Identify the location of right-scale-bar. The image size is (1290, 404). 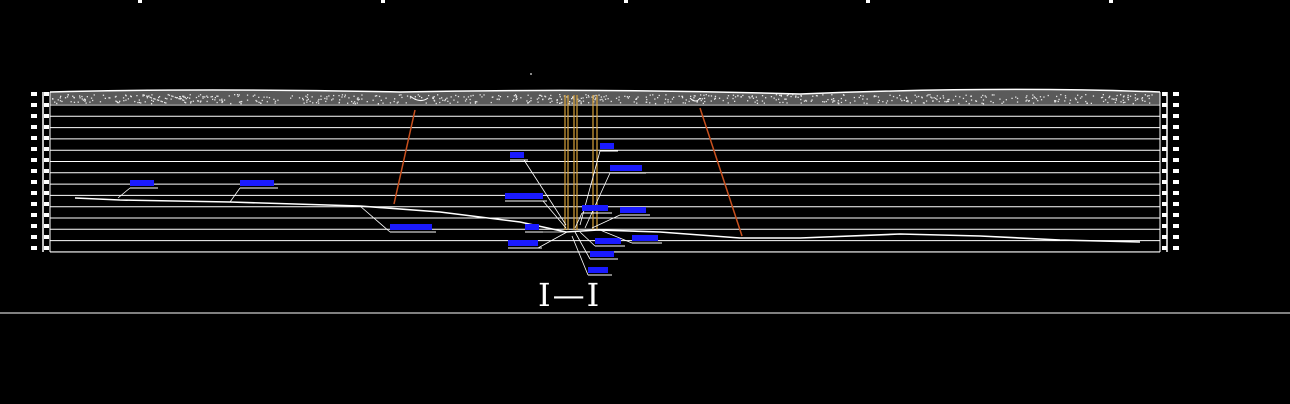
(1170, 172).